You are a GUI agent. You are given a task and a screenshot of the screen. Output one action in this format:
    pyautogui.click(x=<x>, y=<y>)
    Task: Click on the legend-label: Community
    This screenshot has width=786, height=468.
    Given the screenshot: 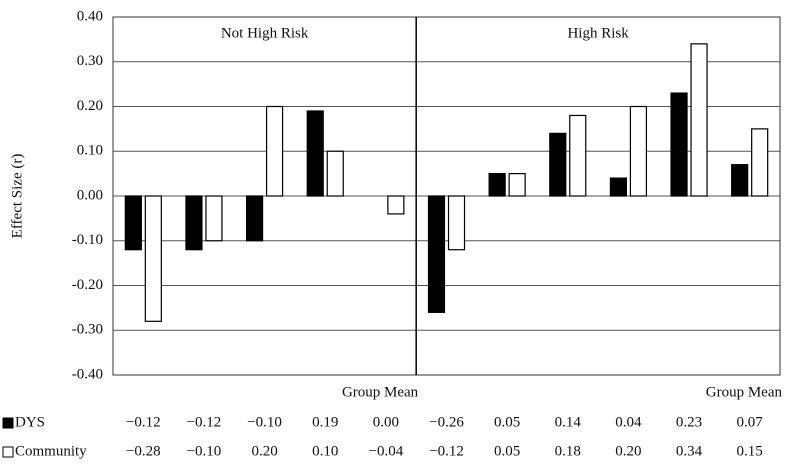 What is the action you would take?
    pyautogui.click(x=51, y=451)
    